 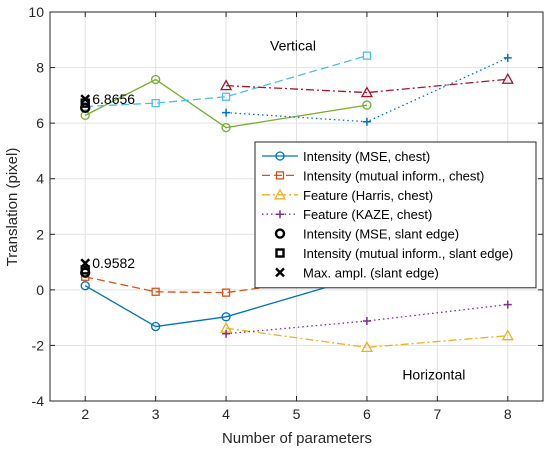 What do you see at coordinates (297, 414) in the screenshot?
I see `x-tick-label: 5` at bounding box center [297, 414].